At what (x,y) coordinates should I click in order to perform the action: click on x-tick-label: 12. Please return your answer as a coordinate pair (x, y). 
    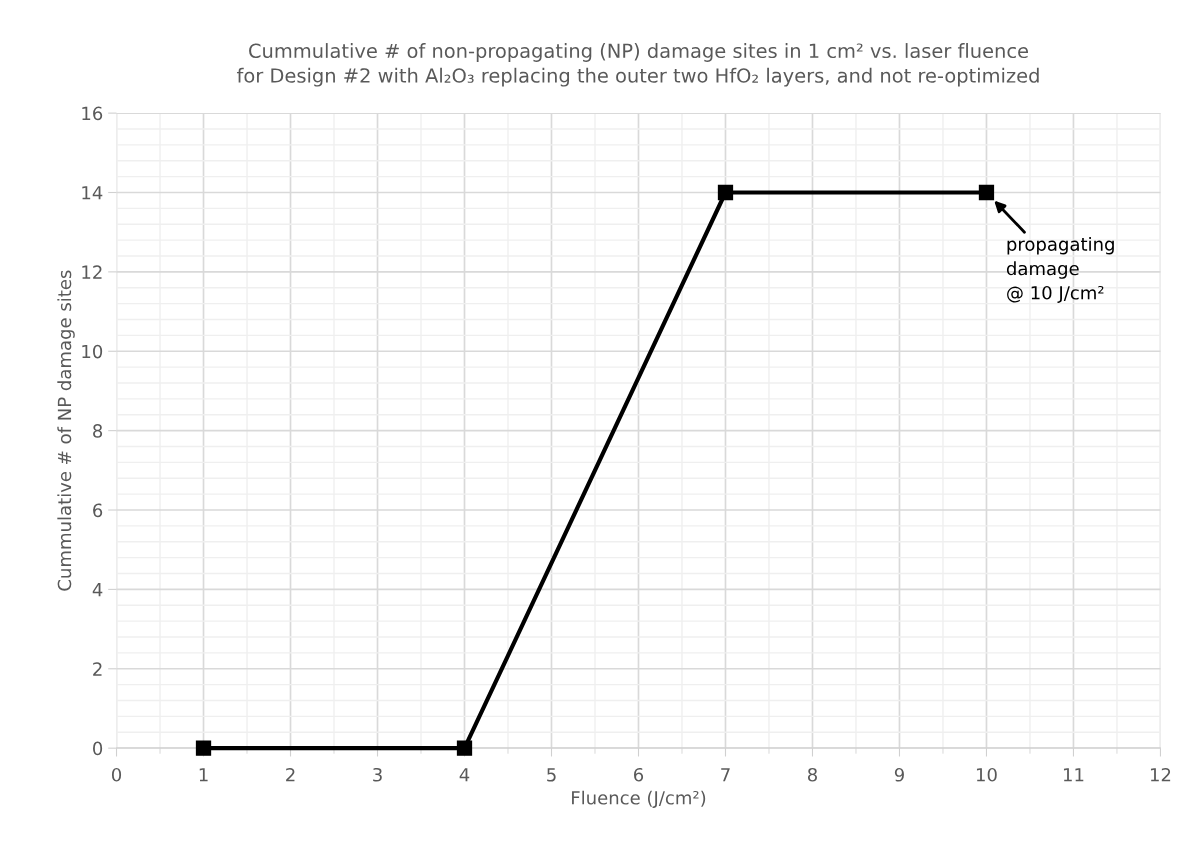
    Looking at the image, I should click on (1160, 774).